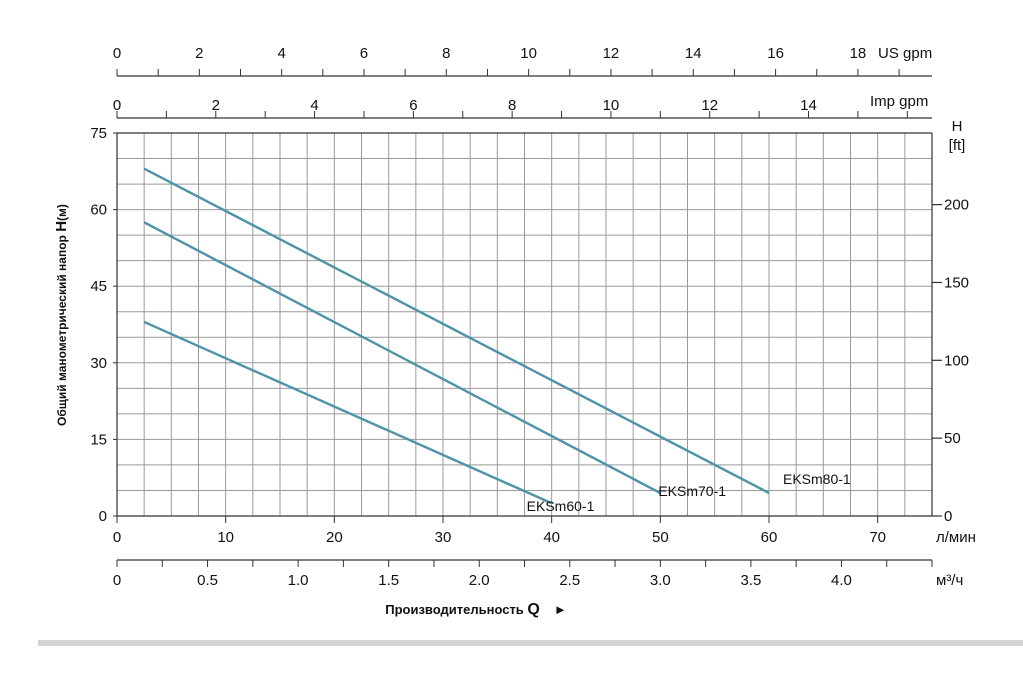  What do you see at coordinates (314, 105) in the screenshot?
I see `x-impgpm-tick-label: 4` at bounding box center [314, 105].